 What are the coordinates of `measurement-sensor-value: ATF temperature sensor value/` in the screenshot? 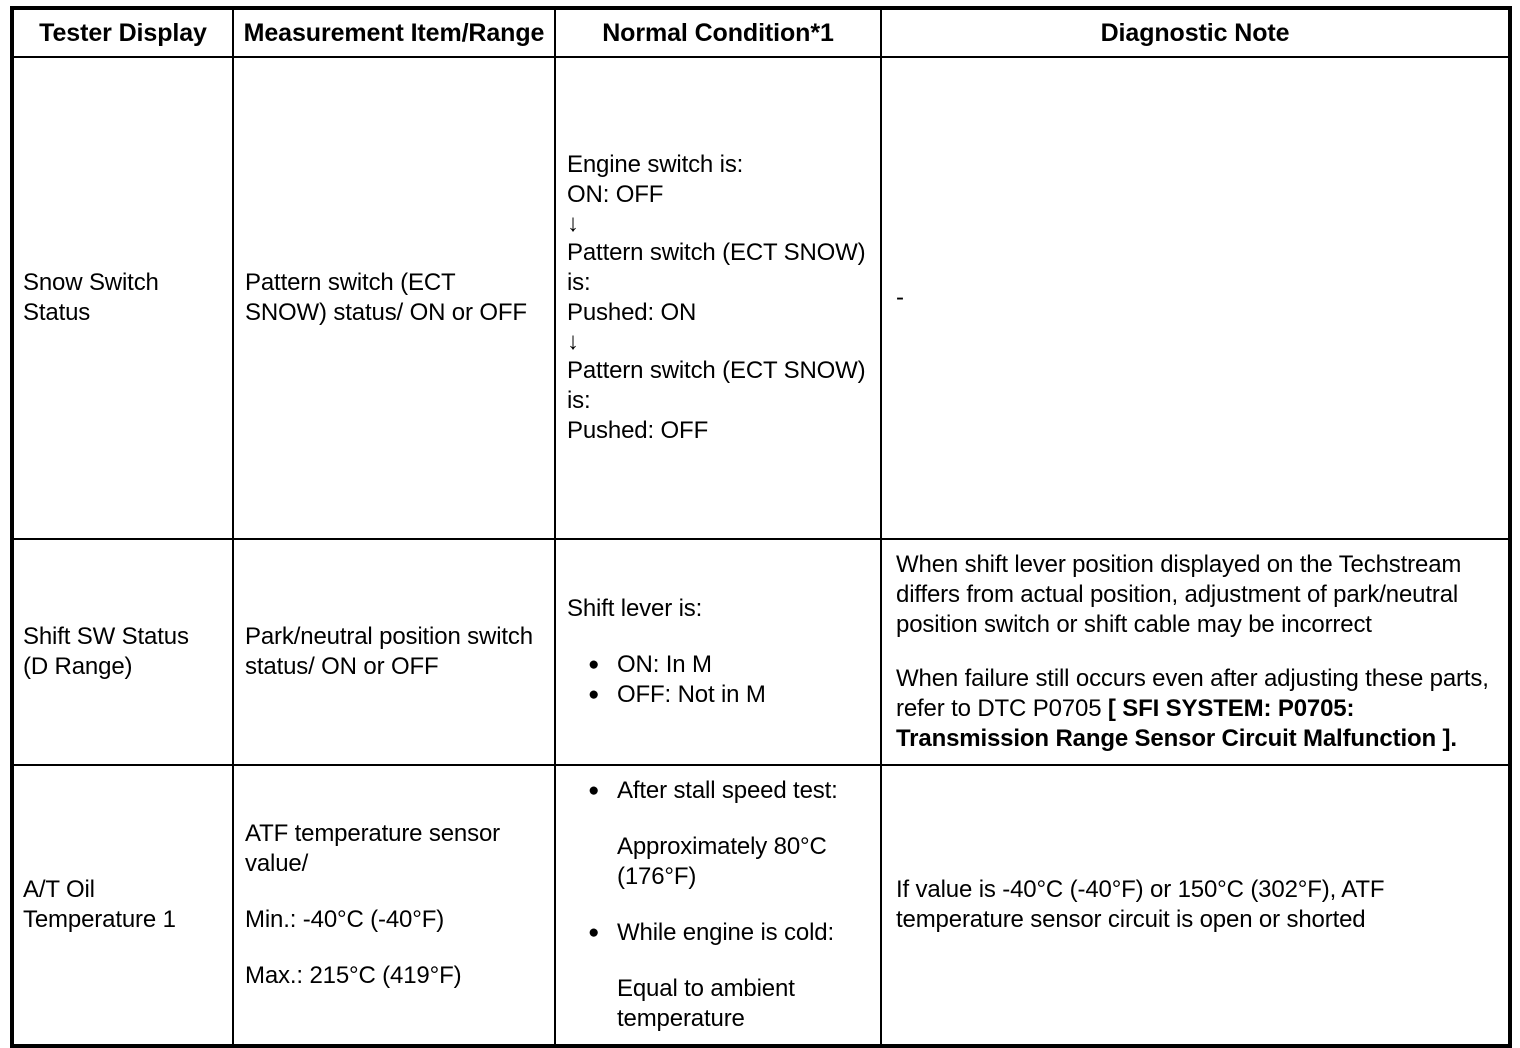 It's located at (373, 848).